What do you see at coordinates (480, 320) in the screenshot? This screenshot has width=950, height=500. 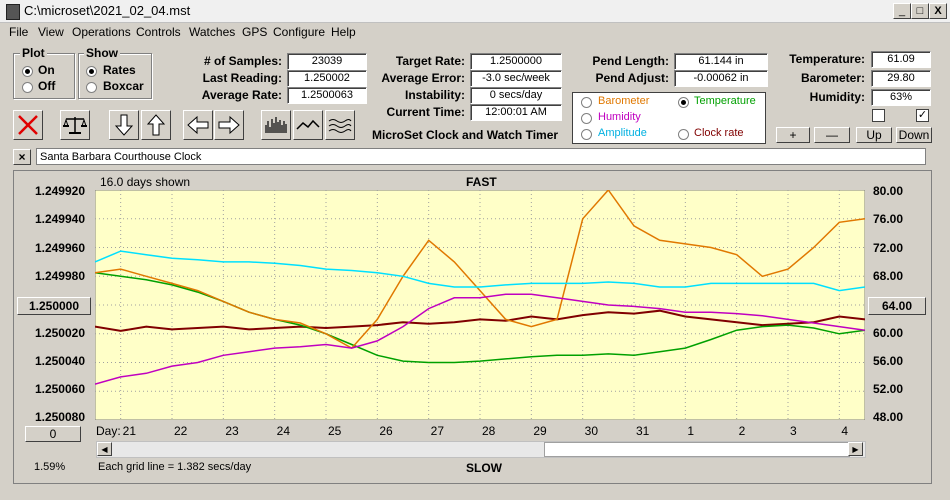 I see `series-line-clock-rate` at bounding box center [480, 320].